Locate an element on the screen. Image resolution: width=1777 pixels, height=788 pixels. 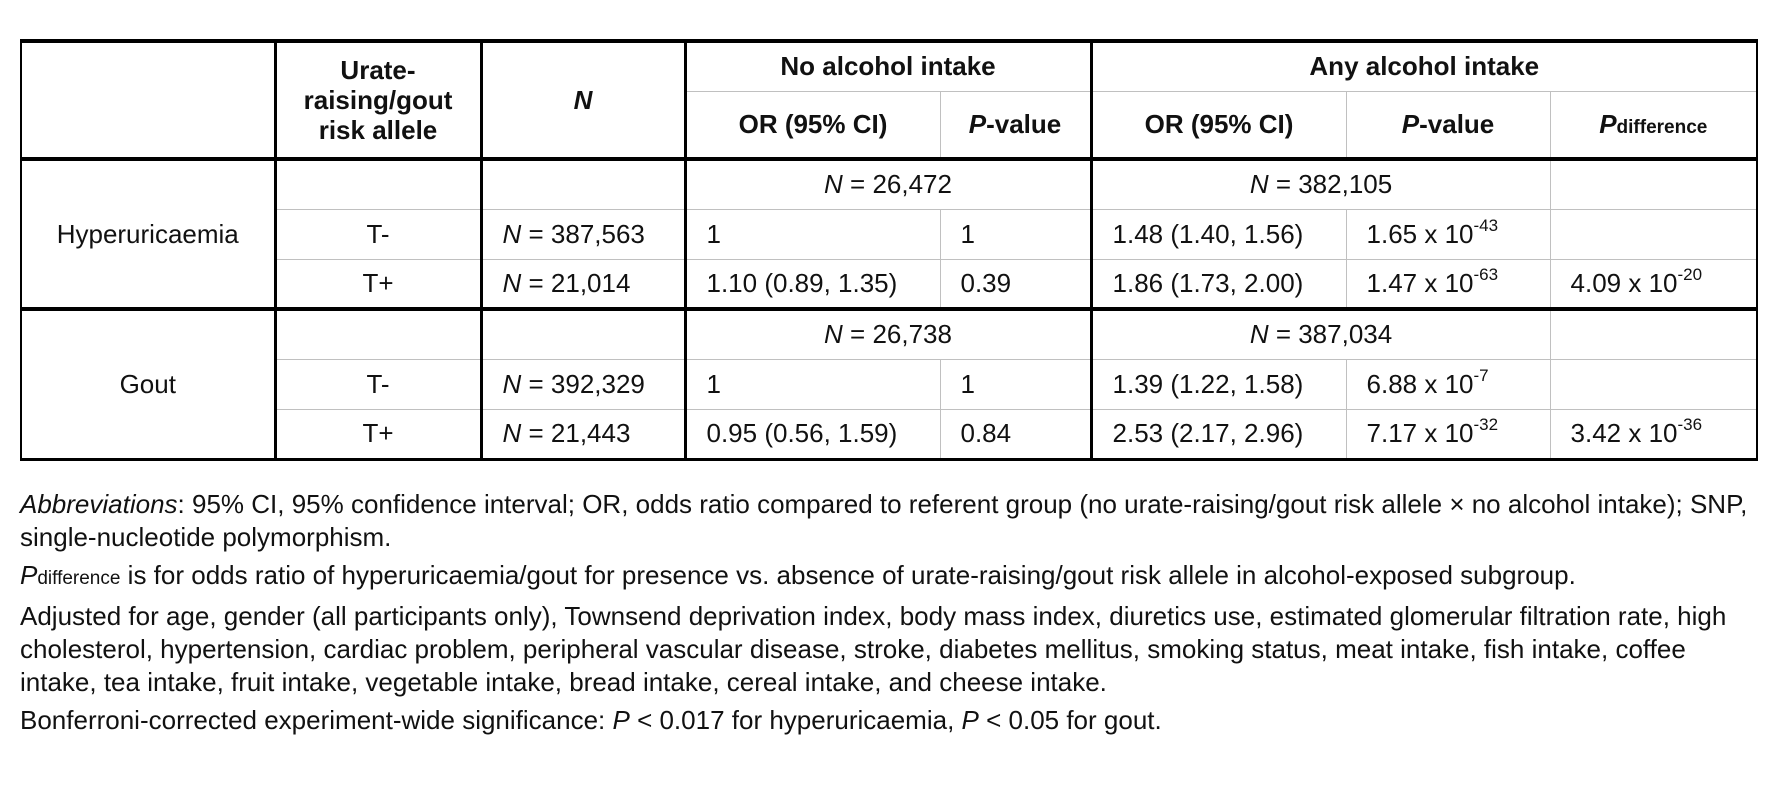
subgroup-n-value: = 387,034 is located at coordinates (1330, 334).